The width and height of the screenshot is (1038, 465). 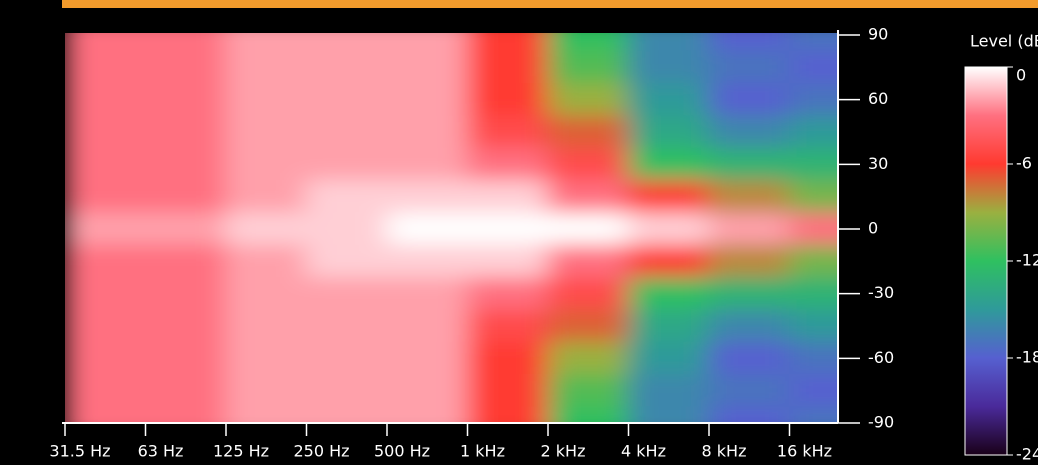 What do you see at coordinates (881, 357) in the screenshot?
I see `y-tick-label: -60` at bounding box center [881, 357].